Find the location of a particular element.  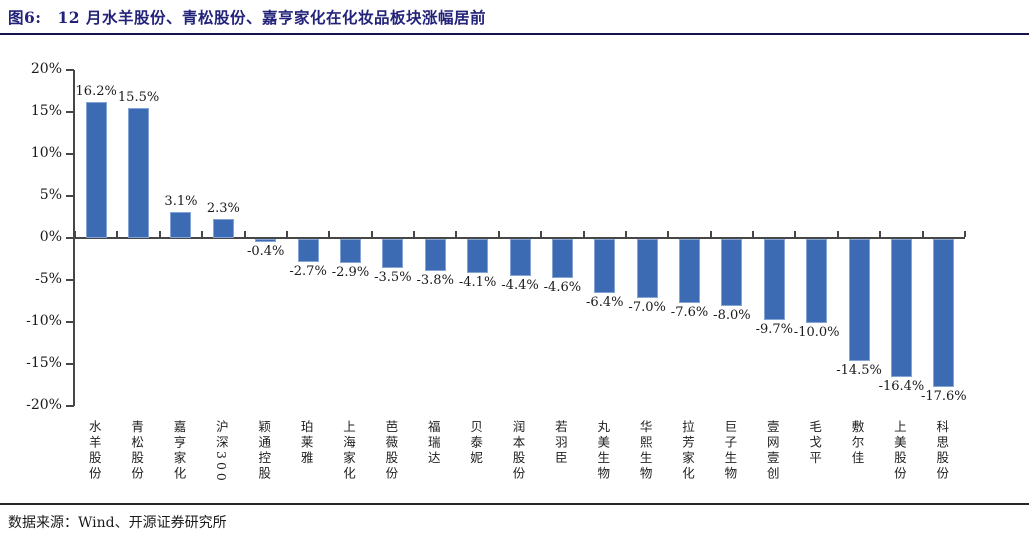

category-label: 嘉亨家化 is located at coordinates (179, 451).